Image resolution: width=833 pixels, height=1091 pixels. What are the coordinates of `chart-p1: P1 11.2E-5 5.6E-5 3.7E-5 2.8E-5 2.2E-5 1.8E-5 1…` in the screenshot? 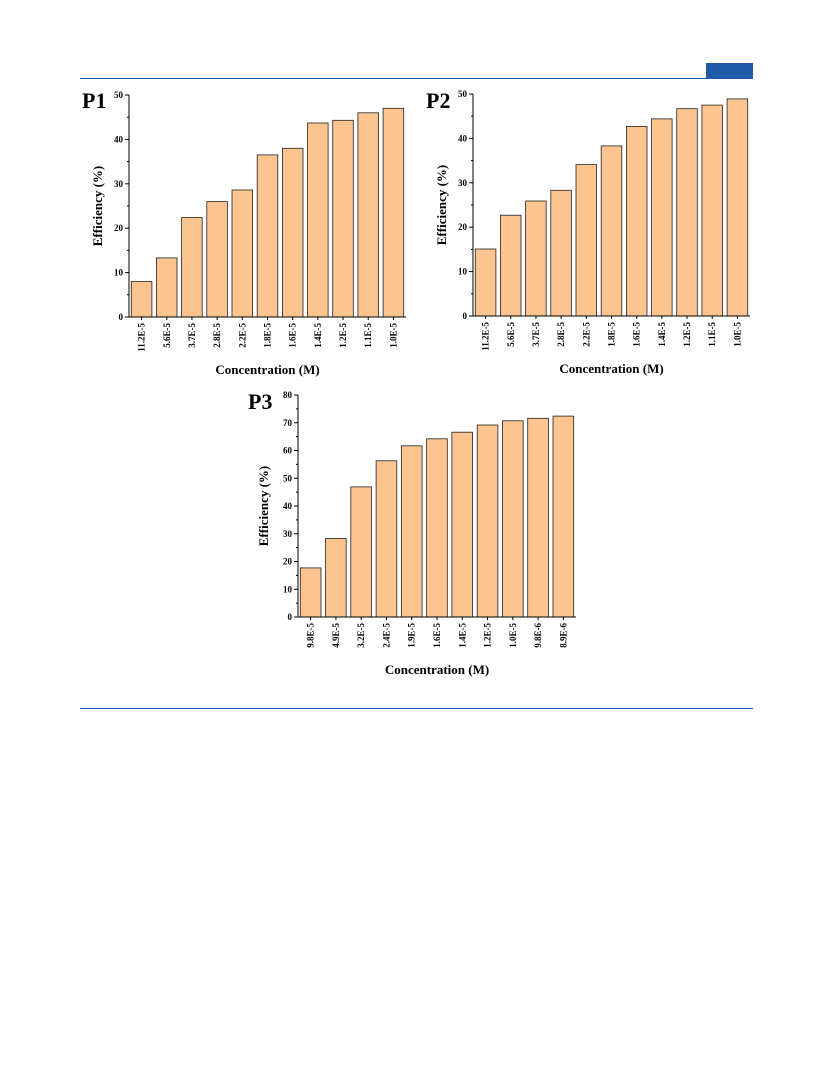 It's located at (244, 232).